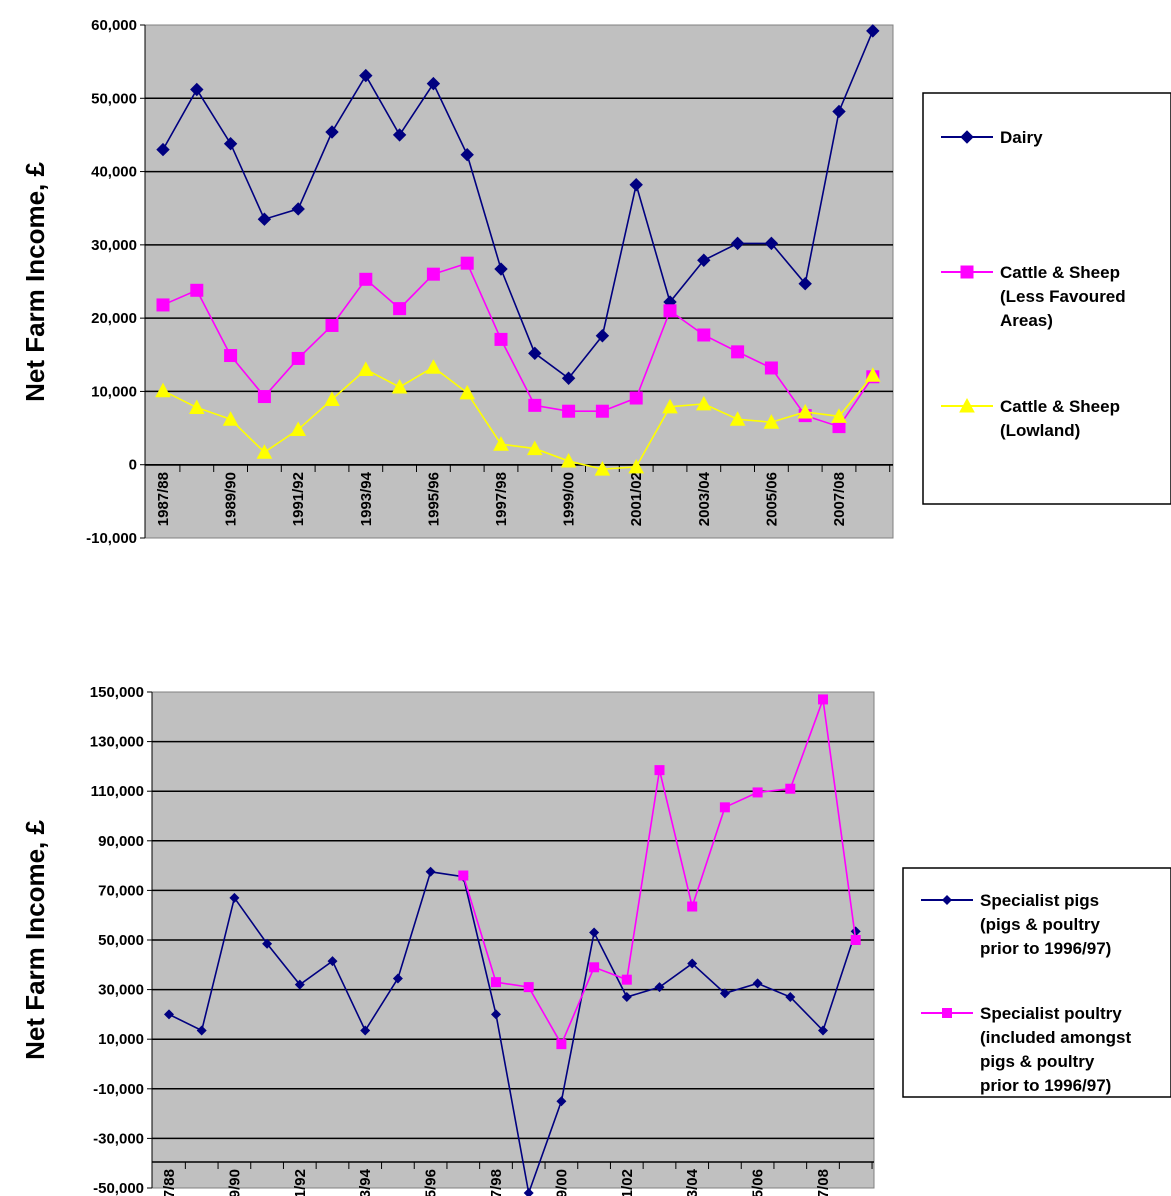 The height and width of the screenshot is (1196, 1171). What do you see at coordinates (35, 940) in the screenshot?
I see `chart2-y-axis-title: Net Farm Income, £` at bounding box center [35, 940].